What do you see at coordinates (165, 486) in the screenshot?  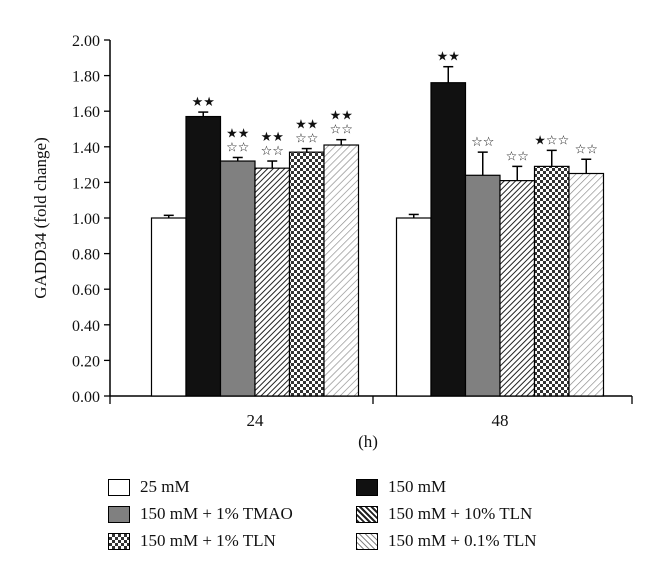 I see `legend-label: 25 mM` at bounding box center [165, 486].